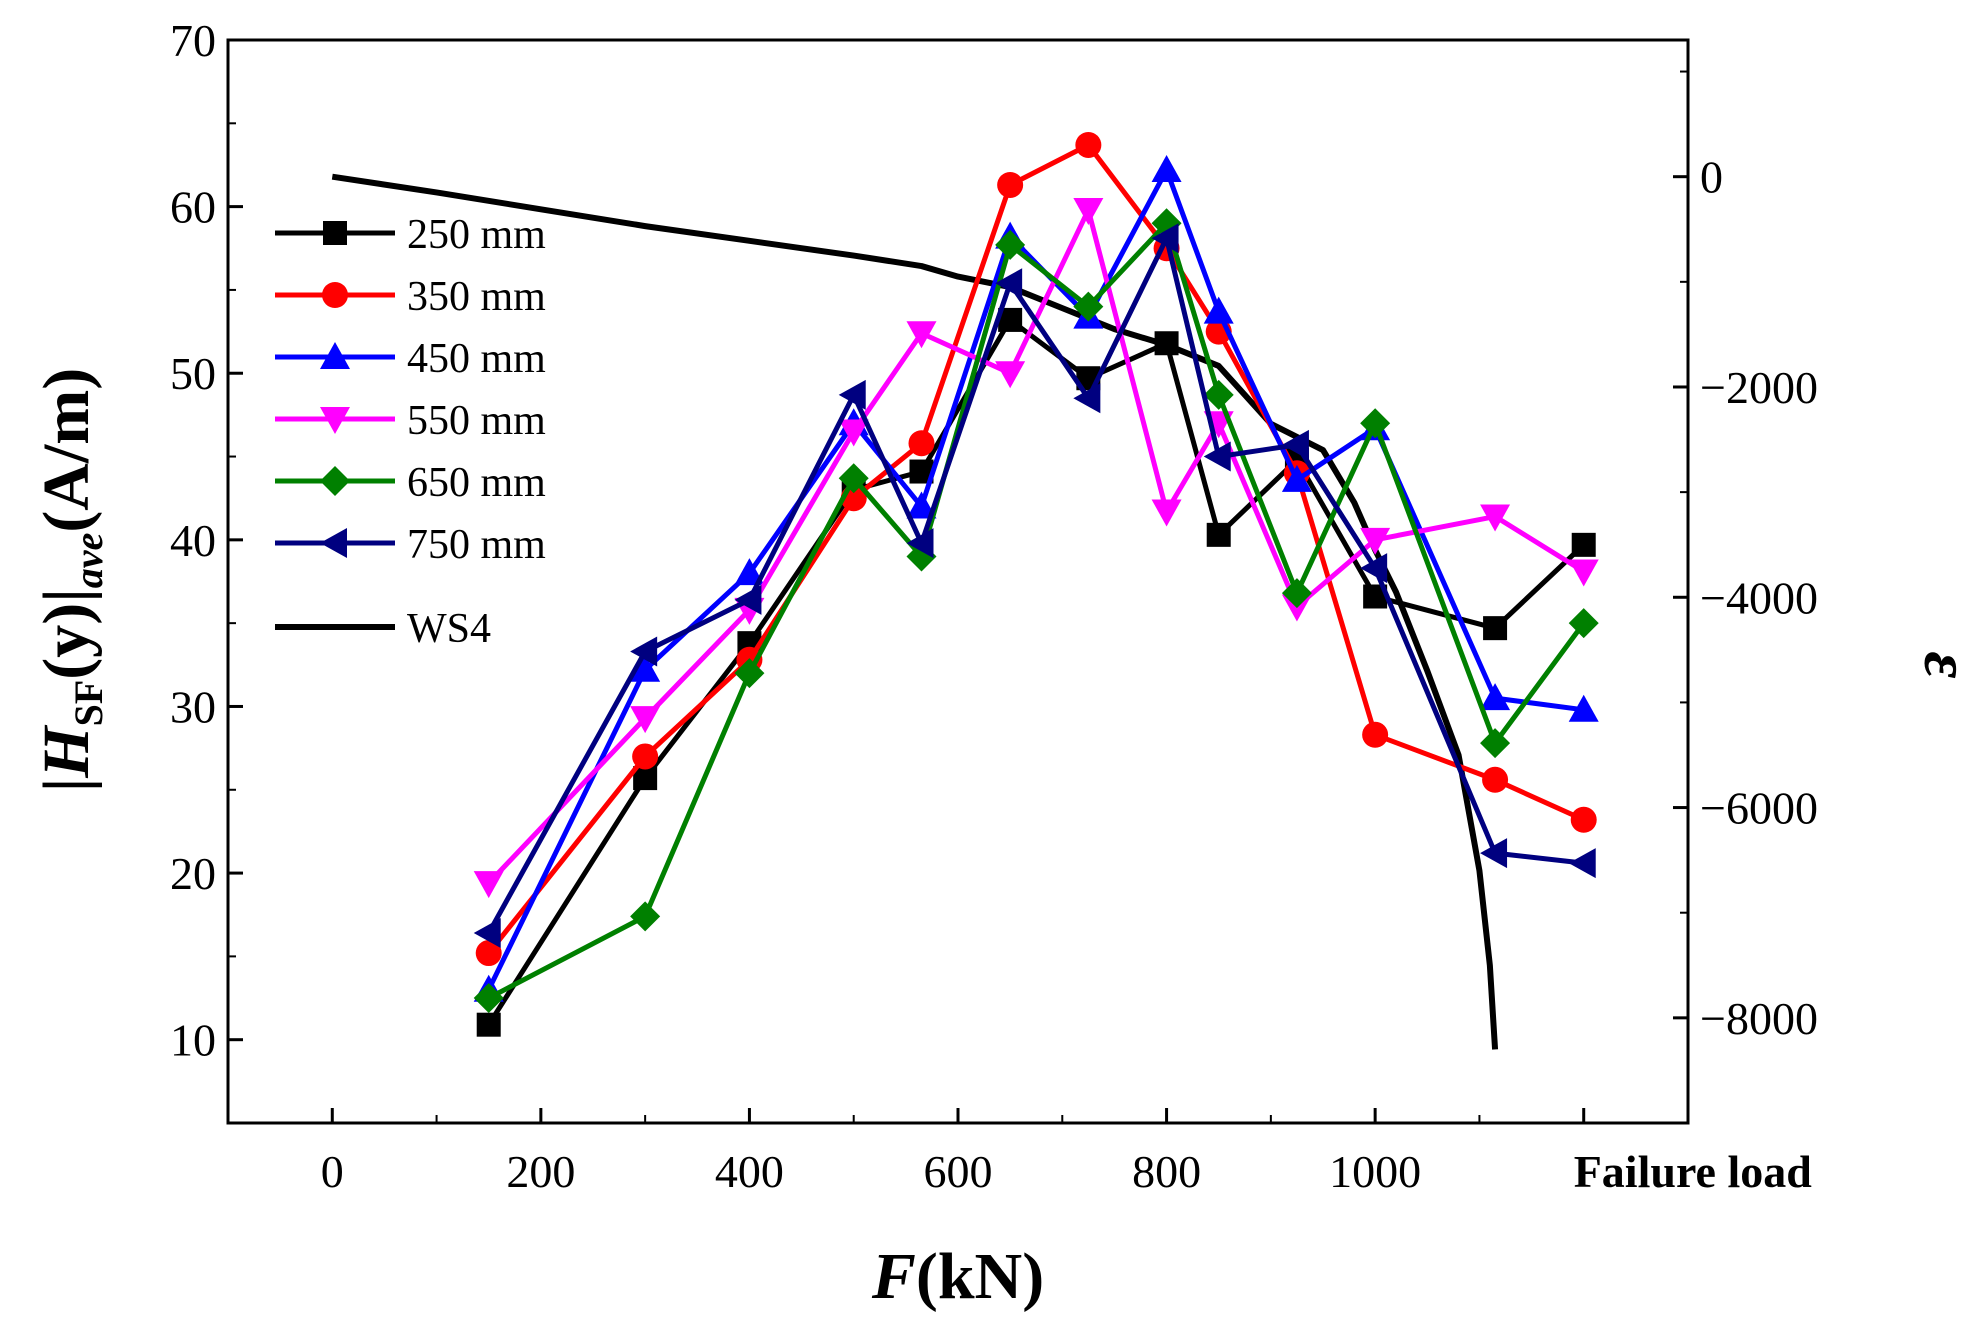  What do you see at coordinates (1759, 808) in the screenshot?
I see `y2-tick-label: −6000` at bounding box center [1759, 808].